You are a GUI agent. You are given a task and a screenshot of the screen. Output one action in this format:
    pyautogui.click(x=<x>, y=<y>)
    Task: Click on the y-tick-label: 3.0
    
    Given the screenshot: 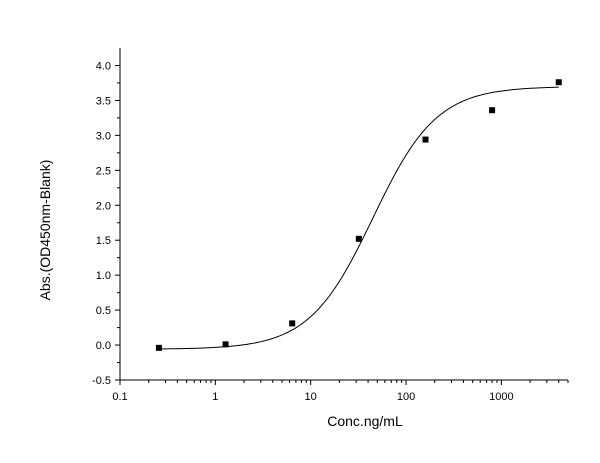 What is the action you would take?
    pyautogui.click(x=103, y=136)
    